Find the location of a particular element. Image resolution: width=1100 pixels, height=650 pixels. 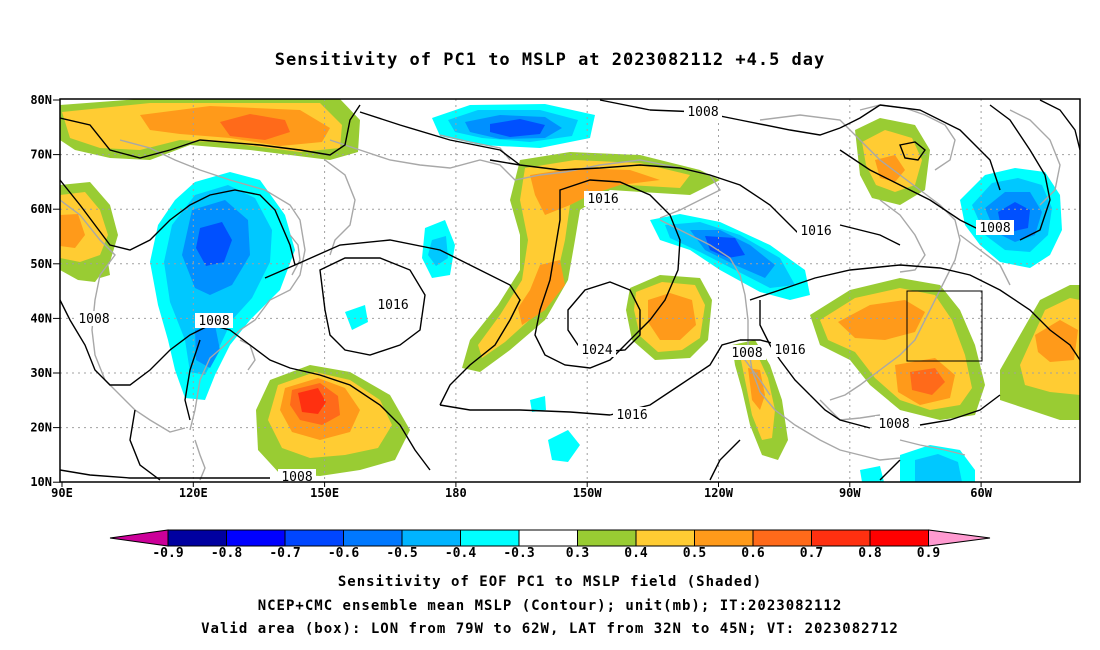

lat-tick-label: 40N is located at coordinates (41, 318).